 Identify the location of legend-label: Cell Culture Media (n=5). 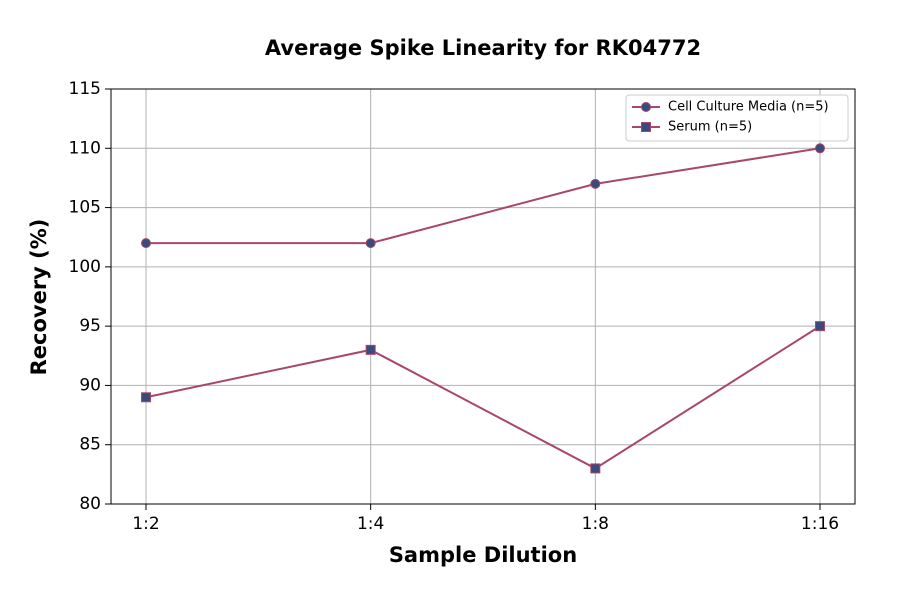
(748, 107).